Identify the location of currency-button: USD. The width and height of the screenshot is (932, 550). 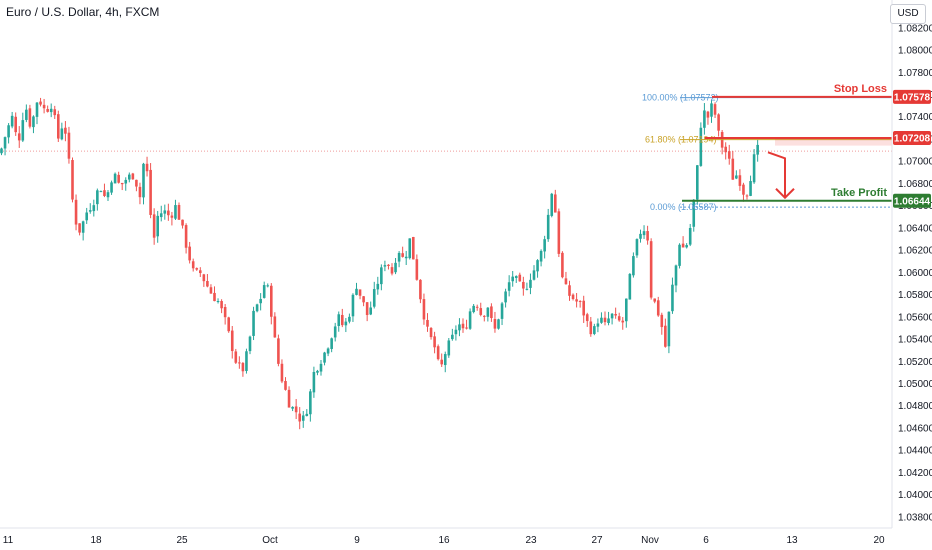
(908, 14).